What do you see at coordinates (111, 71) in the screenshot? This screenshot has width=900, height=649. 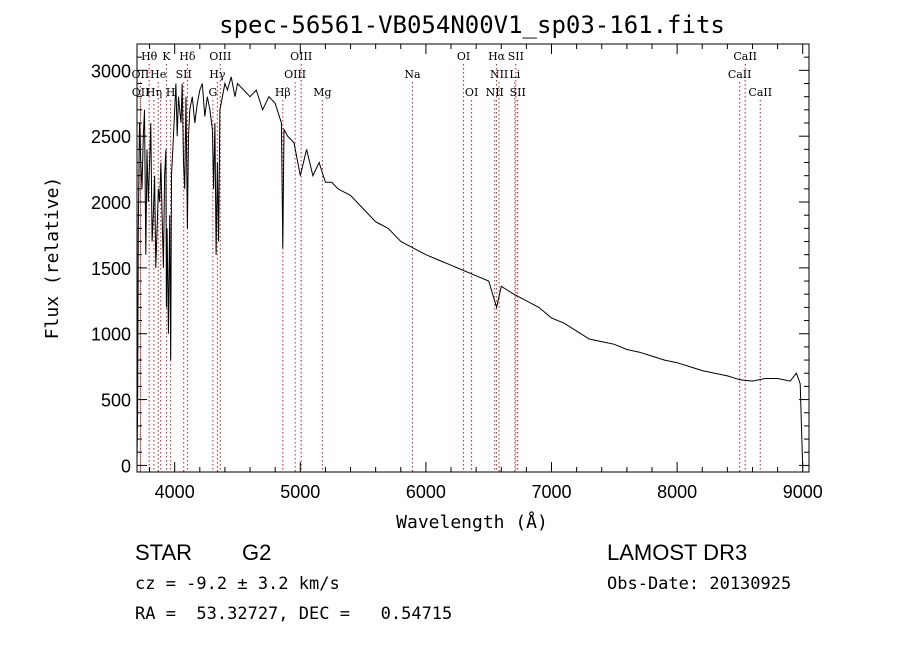 I see `y-tick-label: 3000` at bounding box center [111, 71].